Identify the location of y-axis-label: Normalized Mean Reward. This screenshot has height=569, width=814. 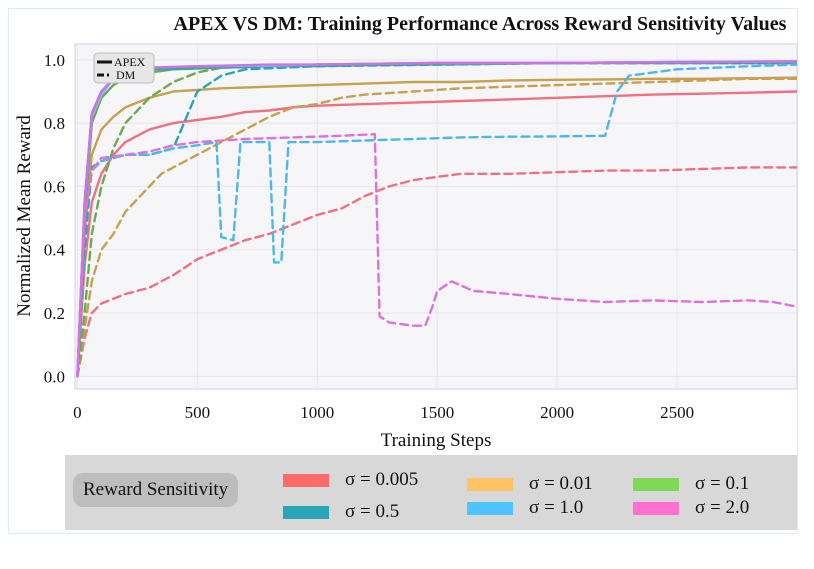
(24, 216).